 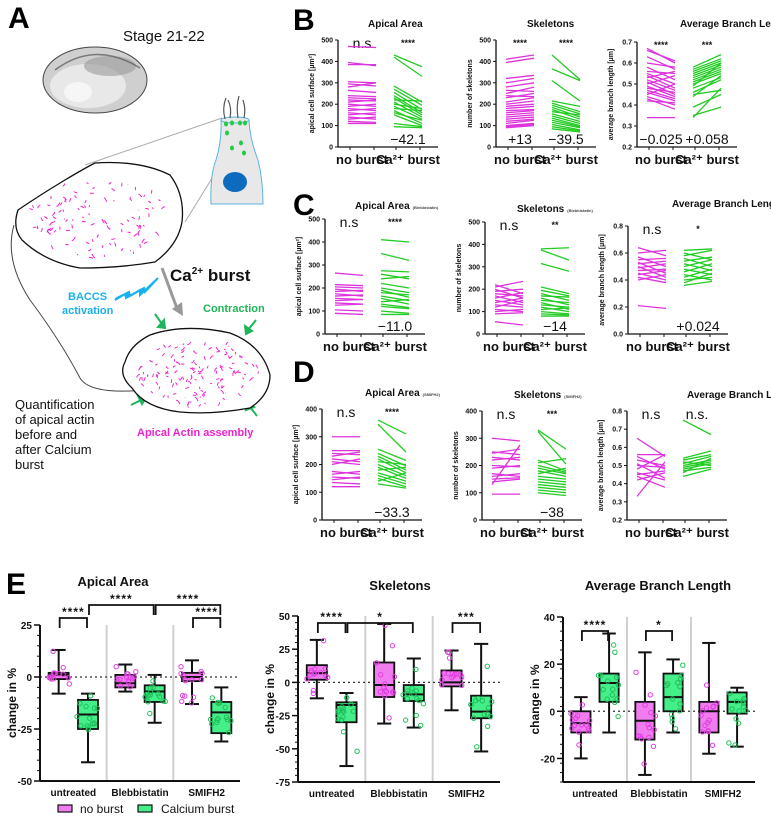 I want to click on box-calcium-burst, so click(x=155, y=698).